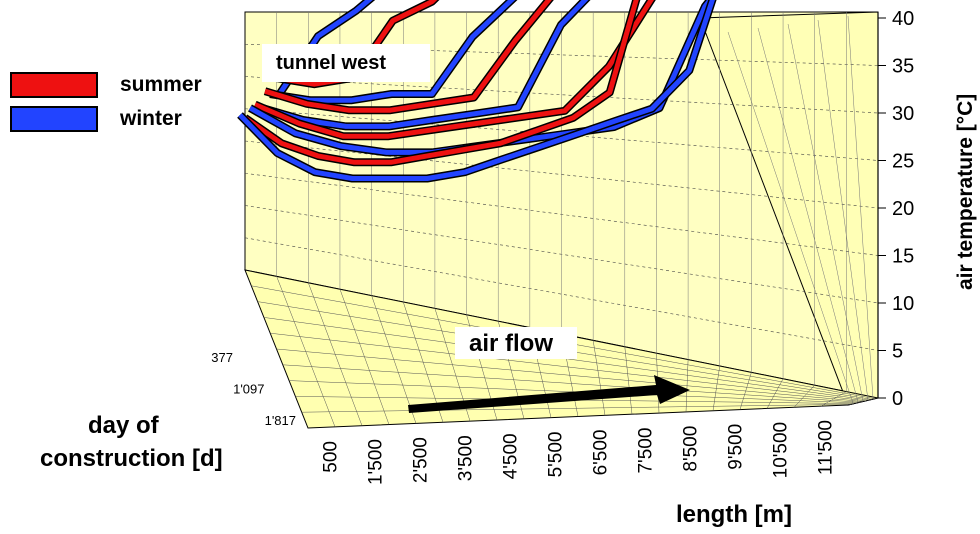  I want to click on z-tick-label: 20, so click(903, 209).